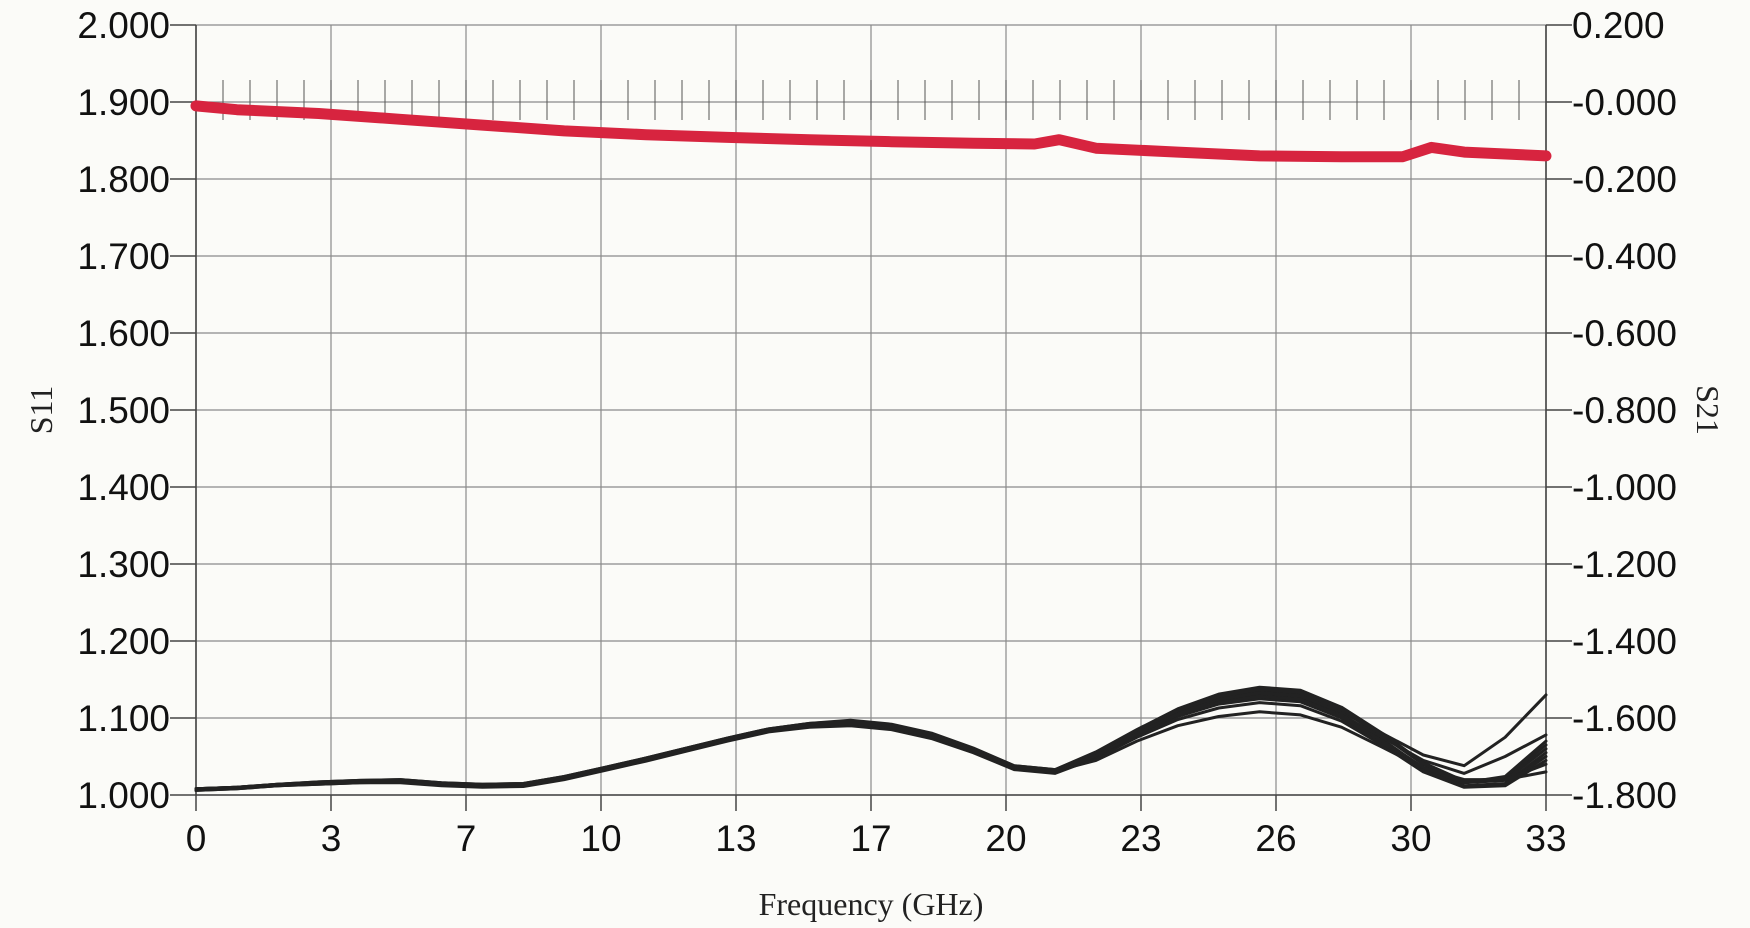 The image size is (1750, 928). What do you see at coordinates (735, 838) in the screenshot?
I see `x-tick-label: 13` at bounding box center [735, 838].